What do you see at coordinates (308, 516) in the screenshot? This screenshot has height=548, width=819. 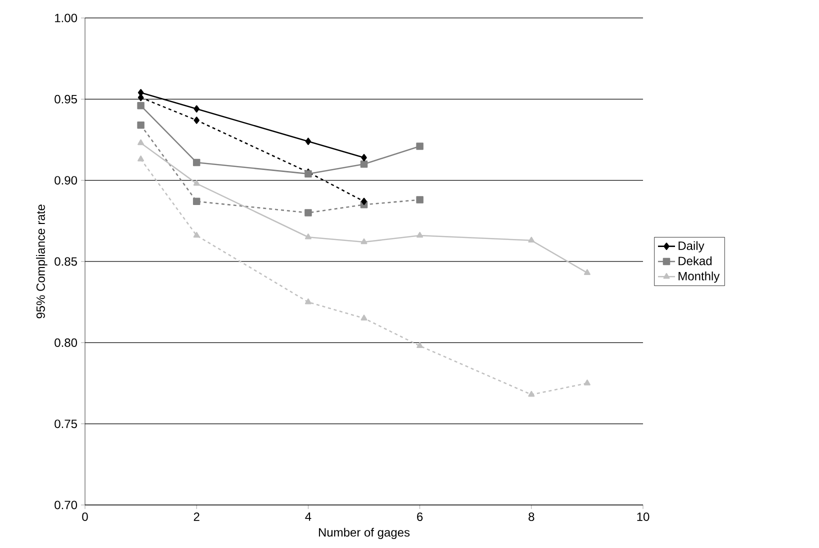 I see `x-tick-label: 4` at bounding box center [308, 516].